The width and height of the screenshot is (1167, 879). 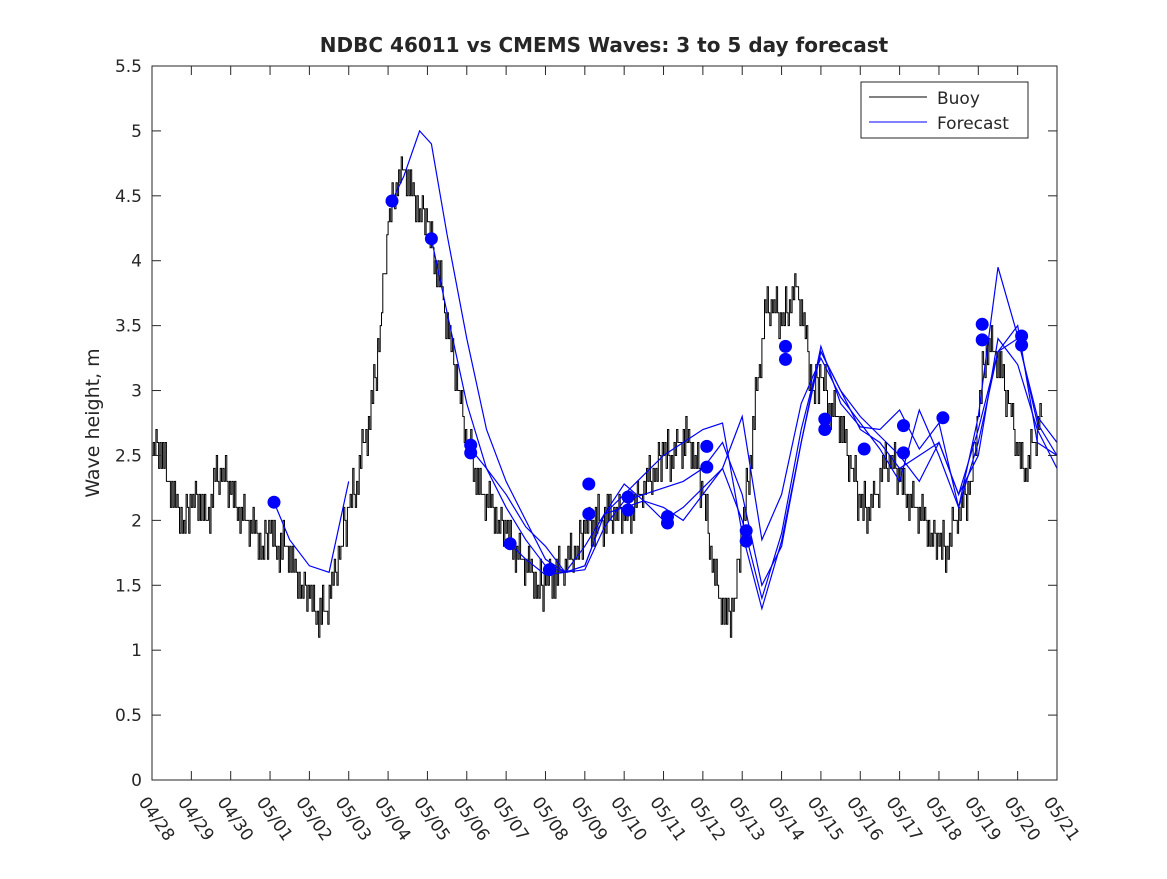 I want to click on legend-buoy-label: Buoy, so click(x=958, y=99).